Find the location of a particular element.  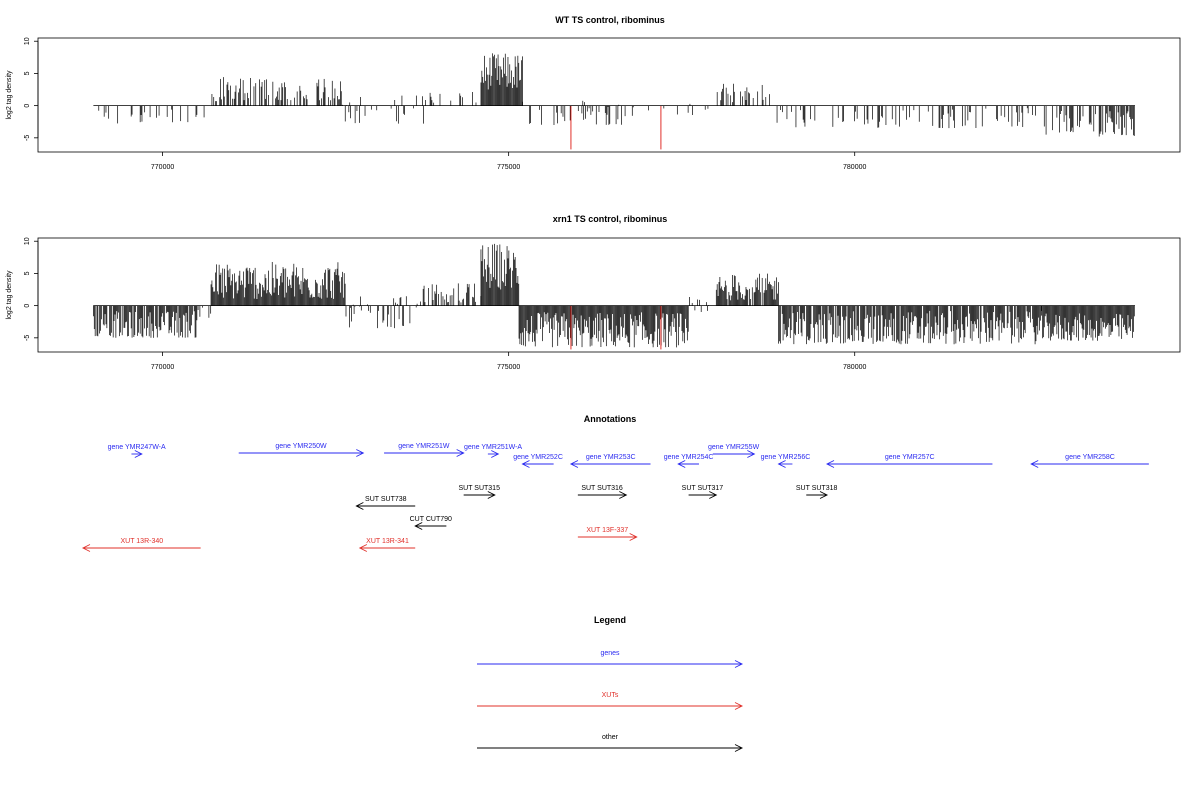

legend-item: XUTs is located at coordinates (610, 701).